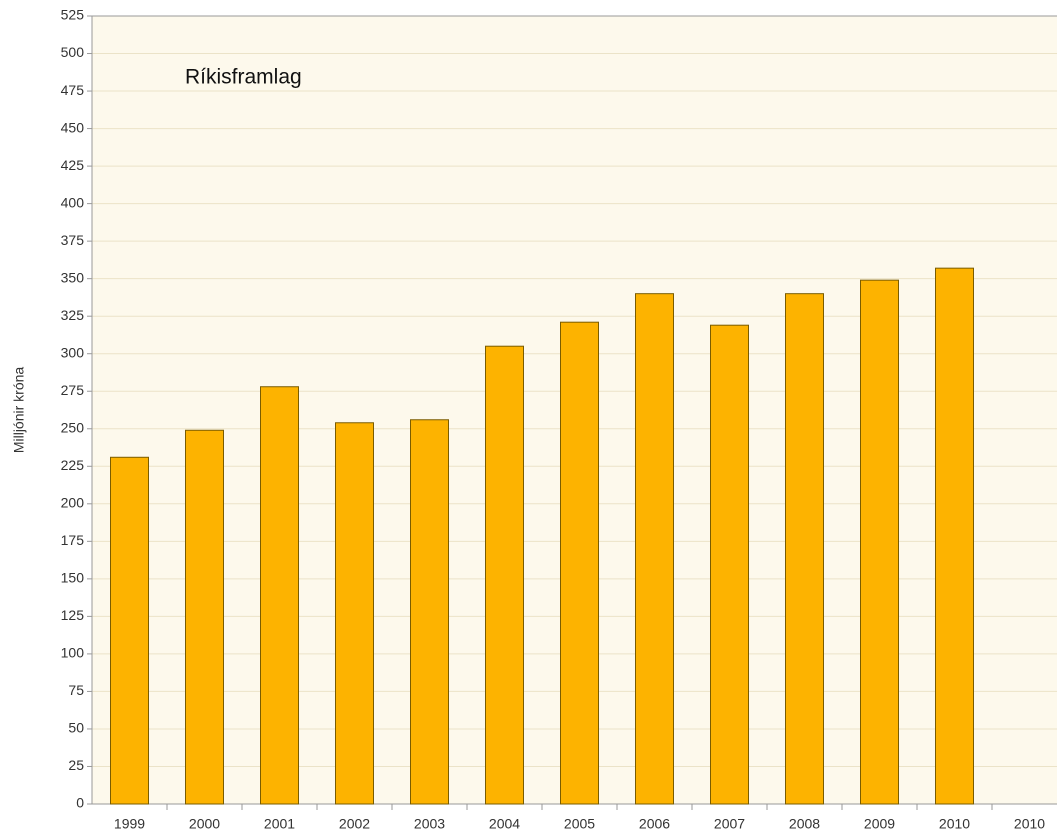 The image size is (1057, 833). What do you see at coordinates (729, 824) in the screenshot?
I see `x-tick-label: 2007` at bounding box center [729, 824].